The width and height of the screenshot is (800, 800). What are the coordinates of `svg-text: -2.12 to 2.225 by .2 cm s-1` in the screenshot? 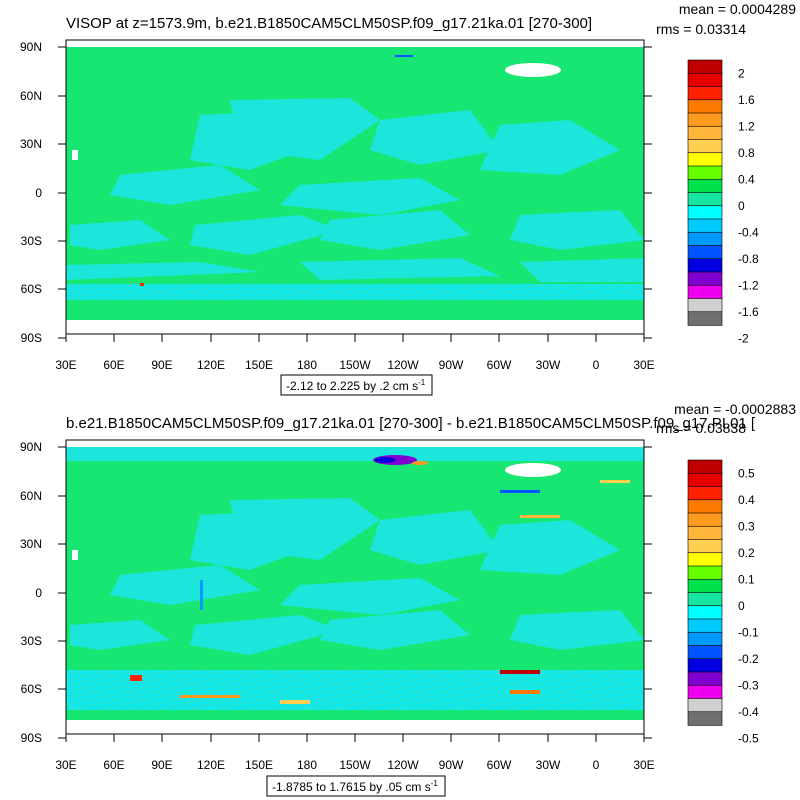 It's located at (356, 385).